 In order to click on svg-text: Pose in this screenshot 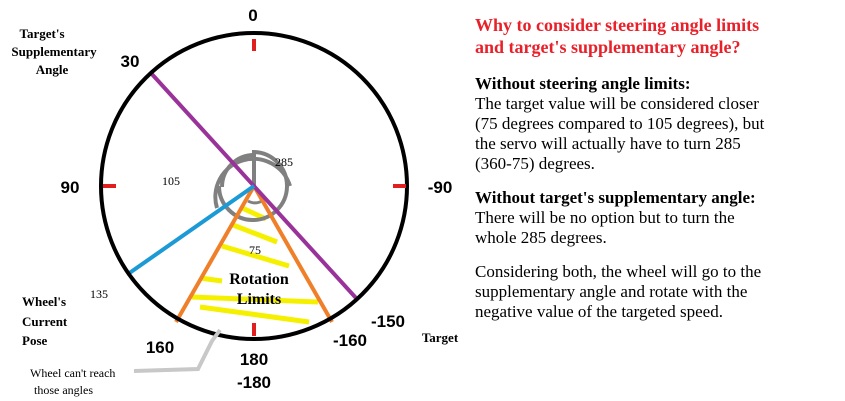, I will do `click(35, 340)`.